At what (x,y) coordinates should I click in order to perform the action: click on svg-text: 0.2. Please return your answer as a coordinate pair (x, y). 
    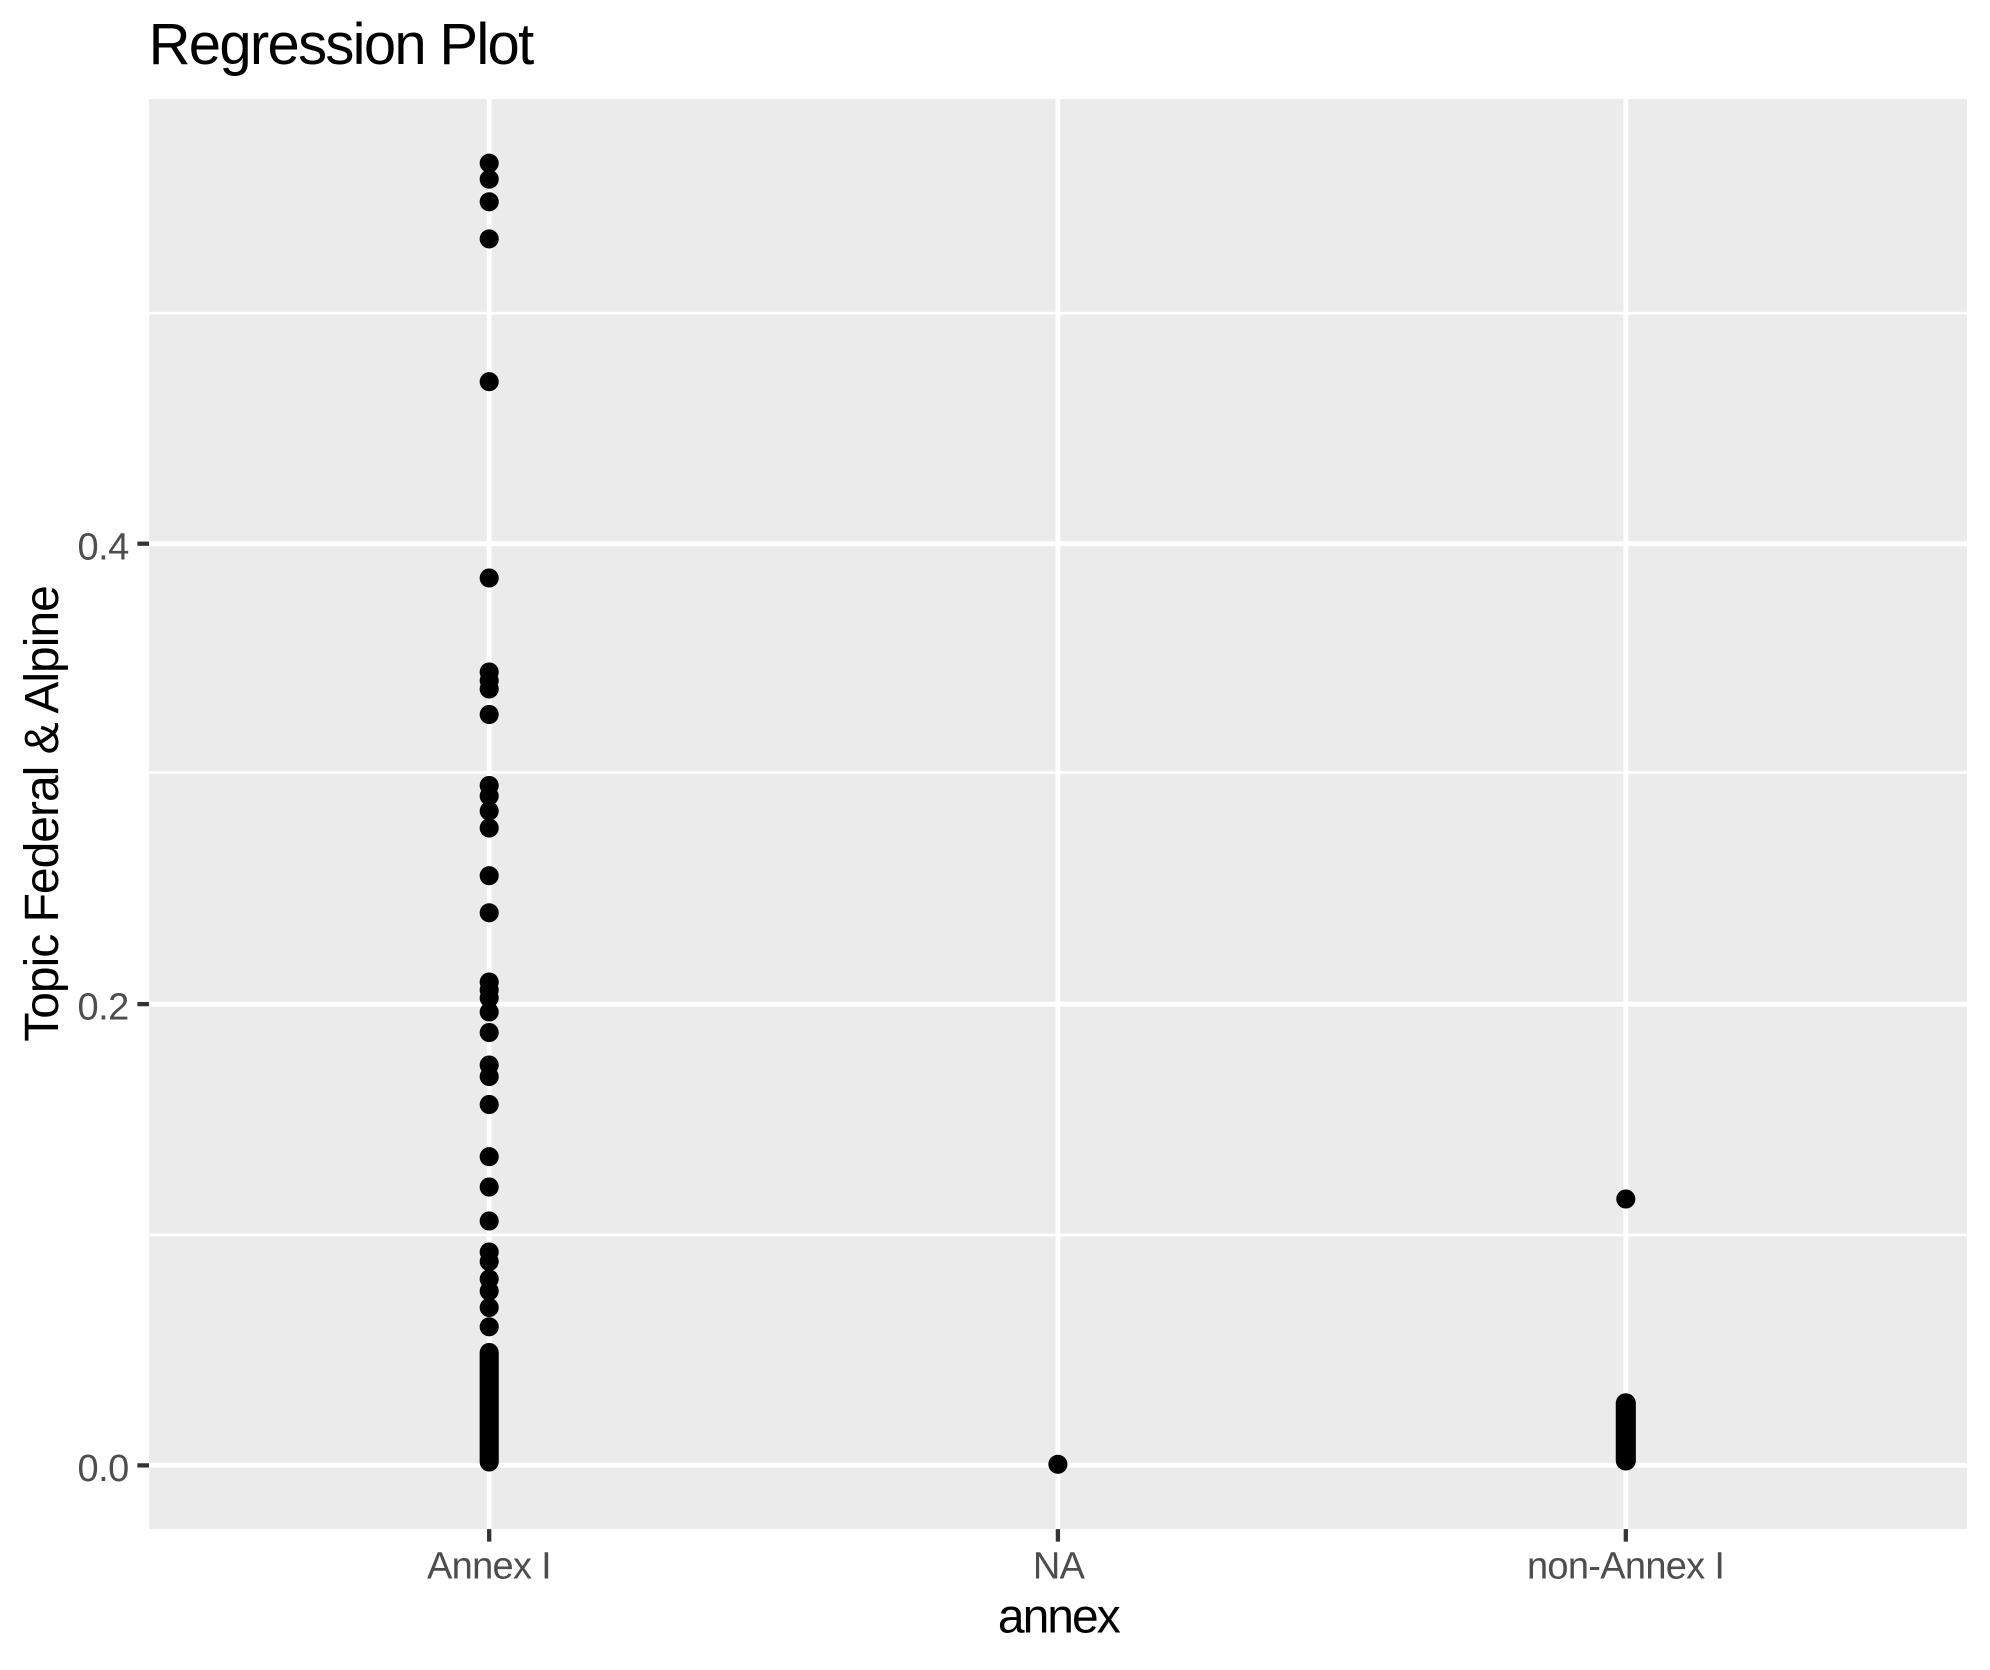
    Looking at the image, I should click on (102, 1008).